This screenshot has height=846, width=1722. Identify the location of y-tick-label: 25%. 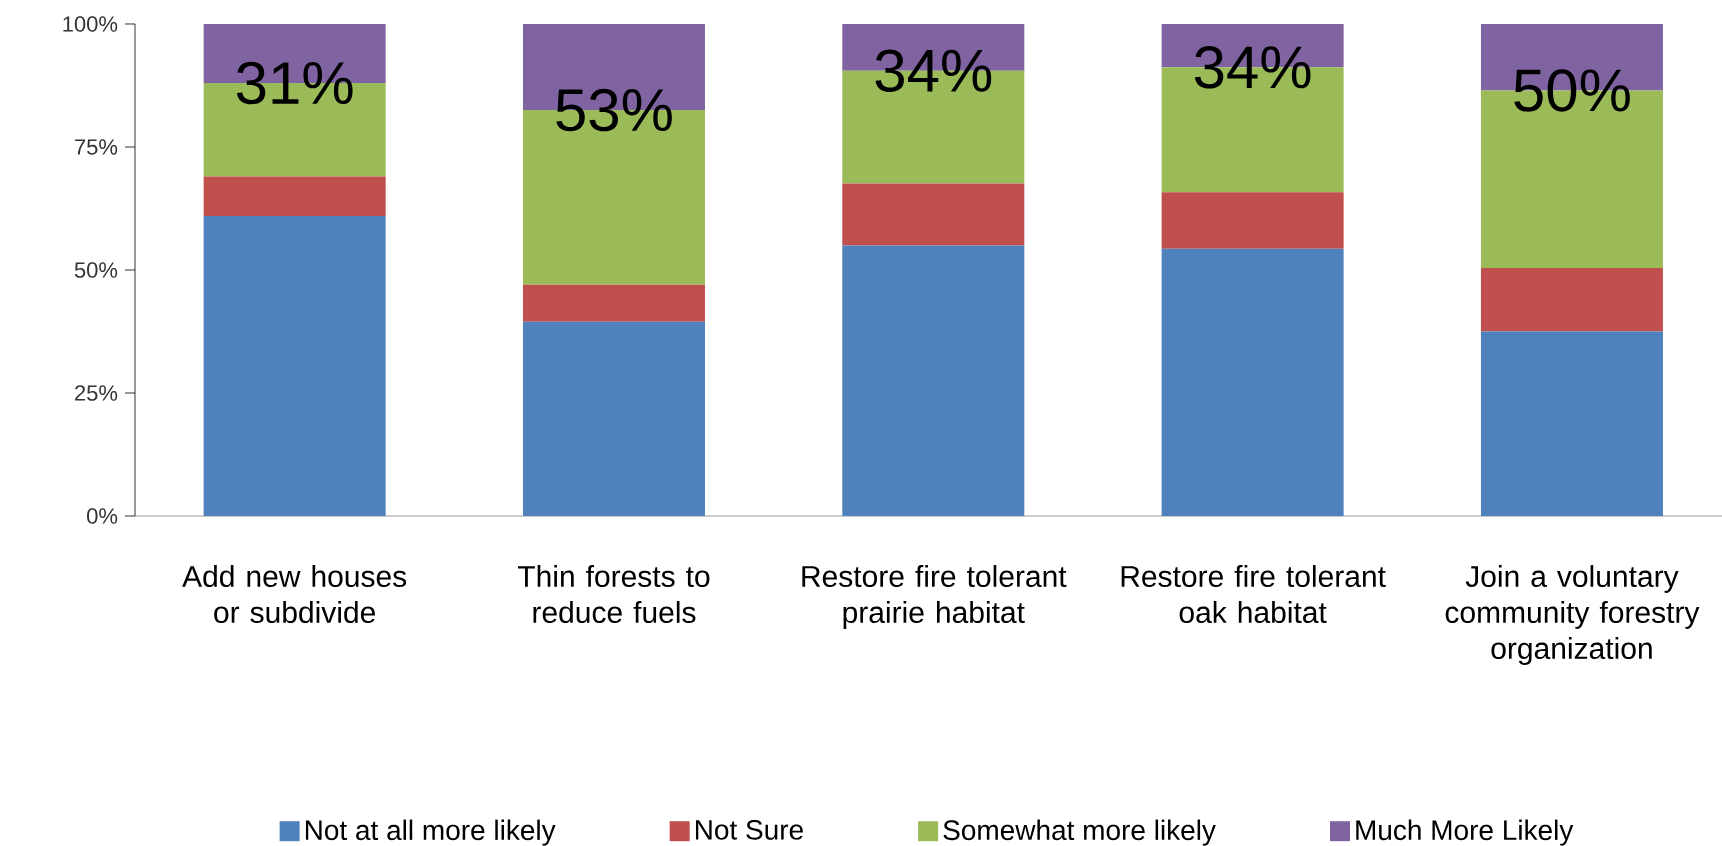
(96, 393).